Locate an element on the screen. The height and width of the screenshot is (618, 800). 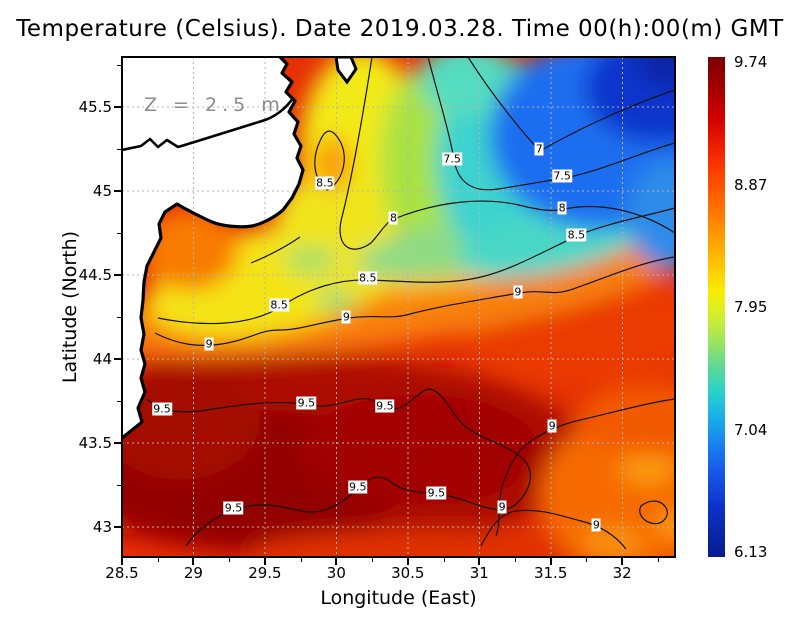
y-tick-label: 43 is located at coordinates (102, 526).